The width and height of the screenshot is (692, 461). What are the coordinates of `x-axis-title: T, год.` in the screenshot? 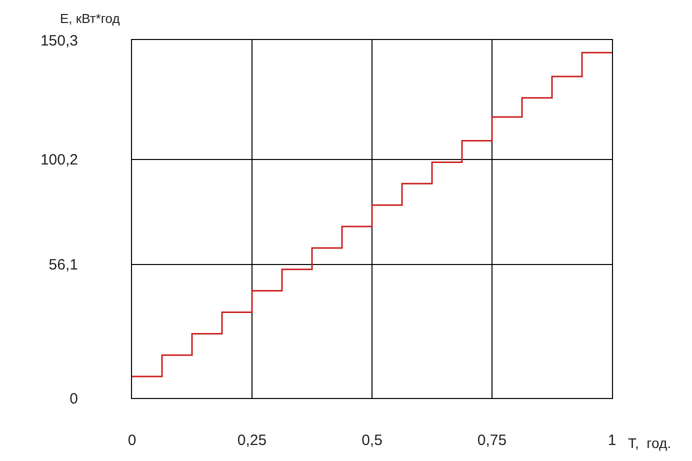 It's located at (650, 443).